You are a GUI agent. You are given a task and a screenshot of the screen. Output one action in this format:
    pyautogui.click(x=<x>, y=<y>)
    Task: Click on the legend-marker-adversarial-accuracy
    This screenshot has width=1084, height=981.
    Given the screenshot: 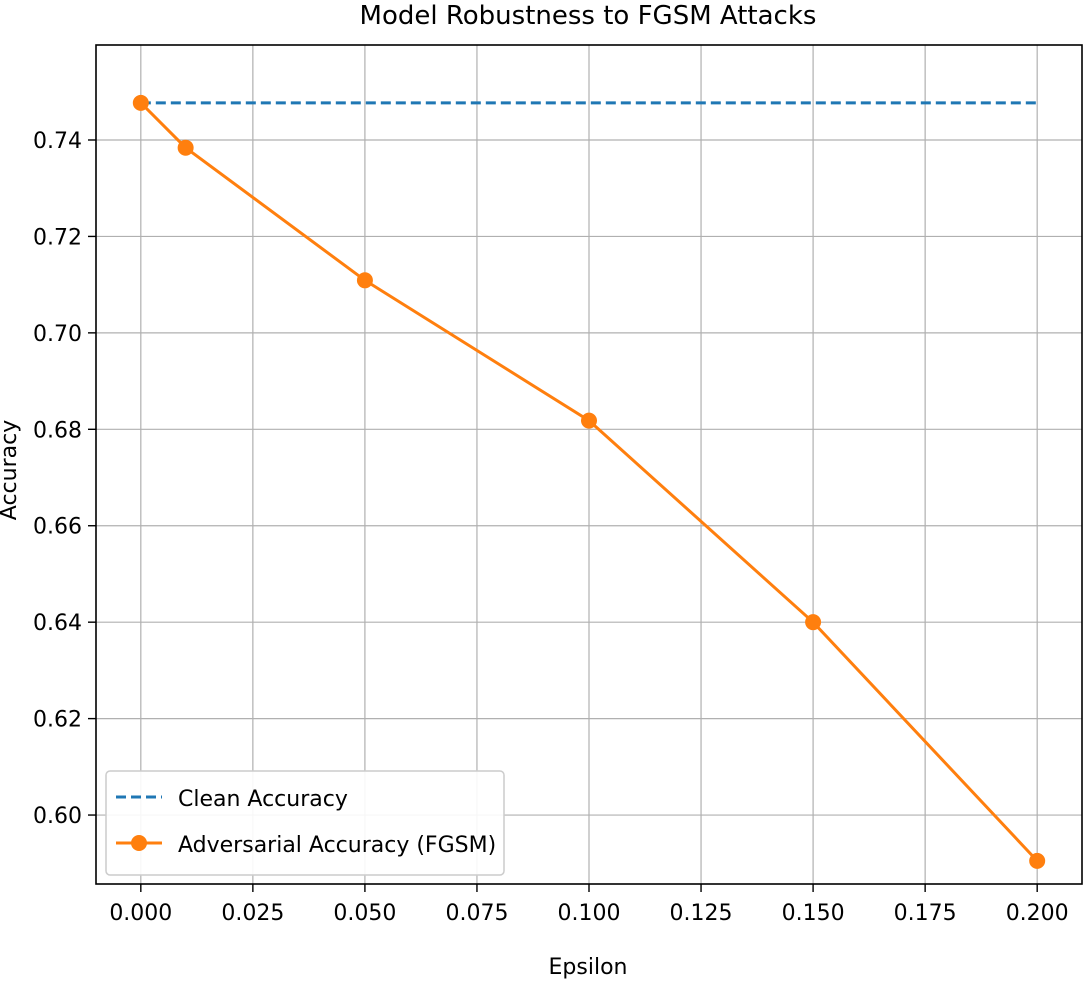 What is the action you would take?
    pyautogui.click(x=139, y=843)
    